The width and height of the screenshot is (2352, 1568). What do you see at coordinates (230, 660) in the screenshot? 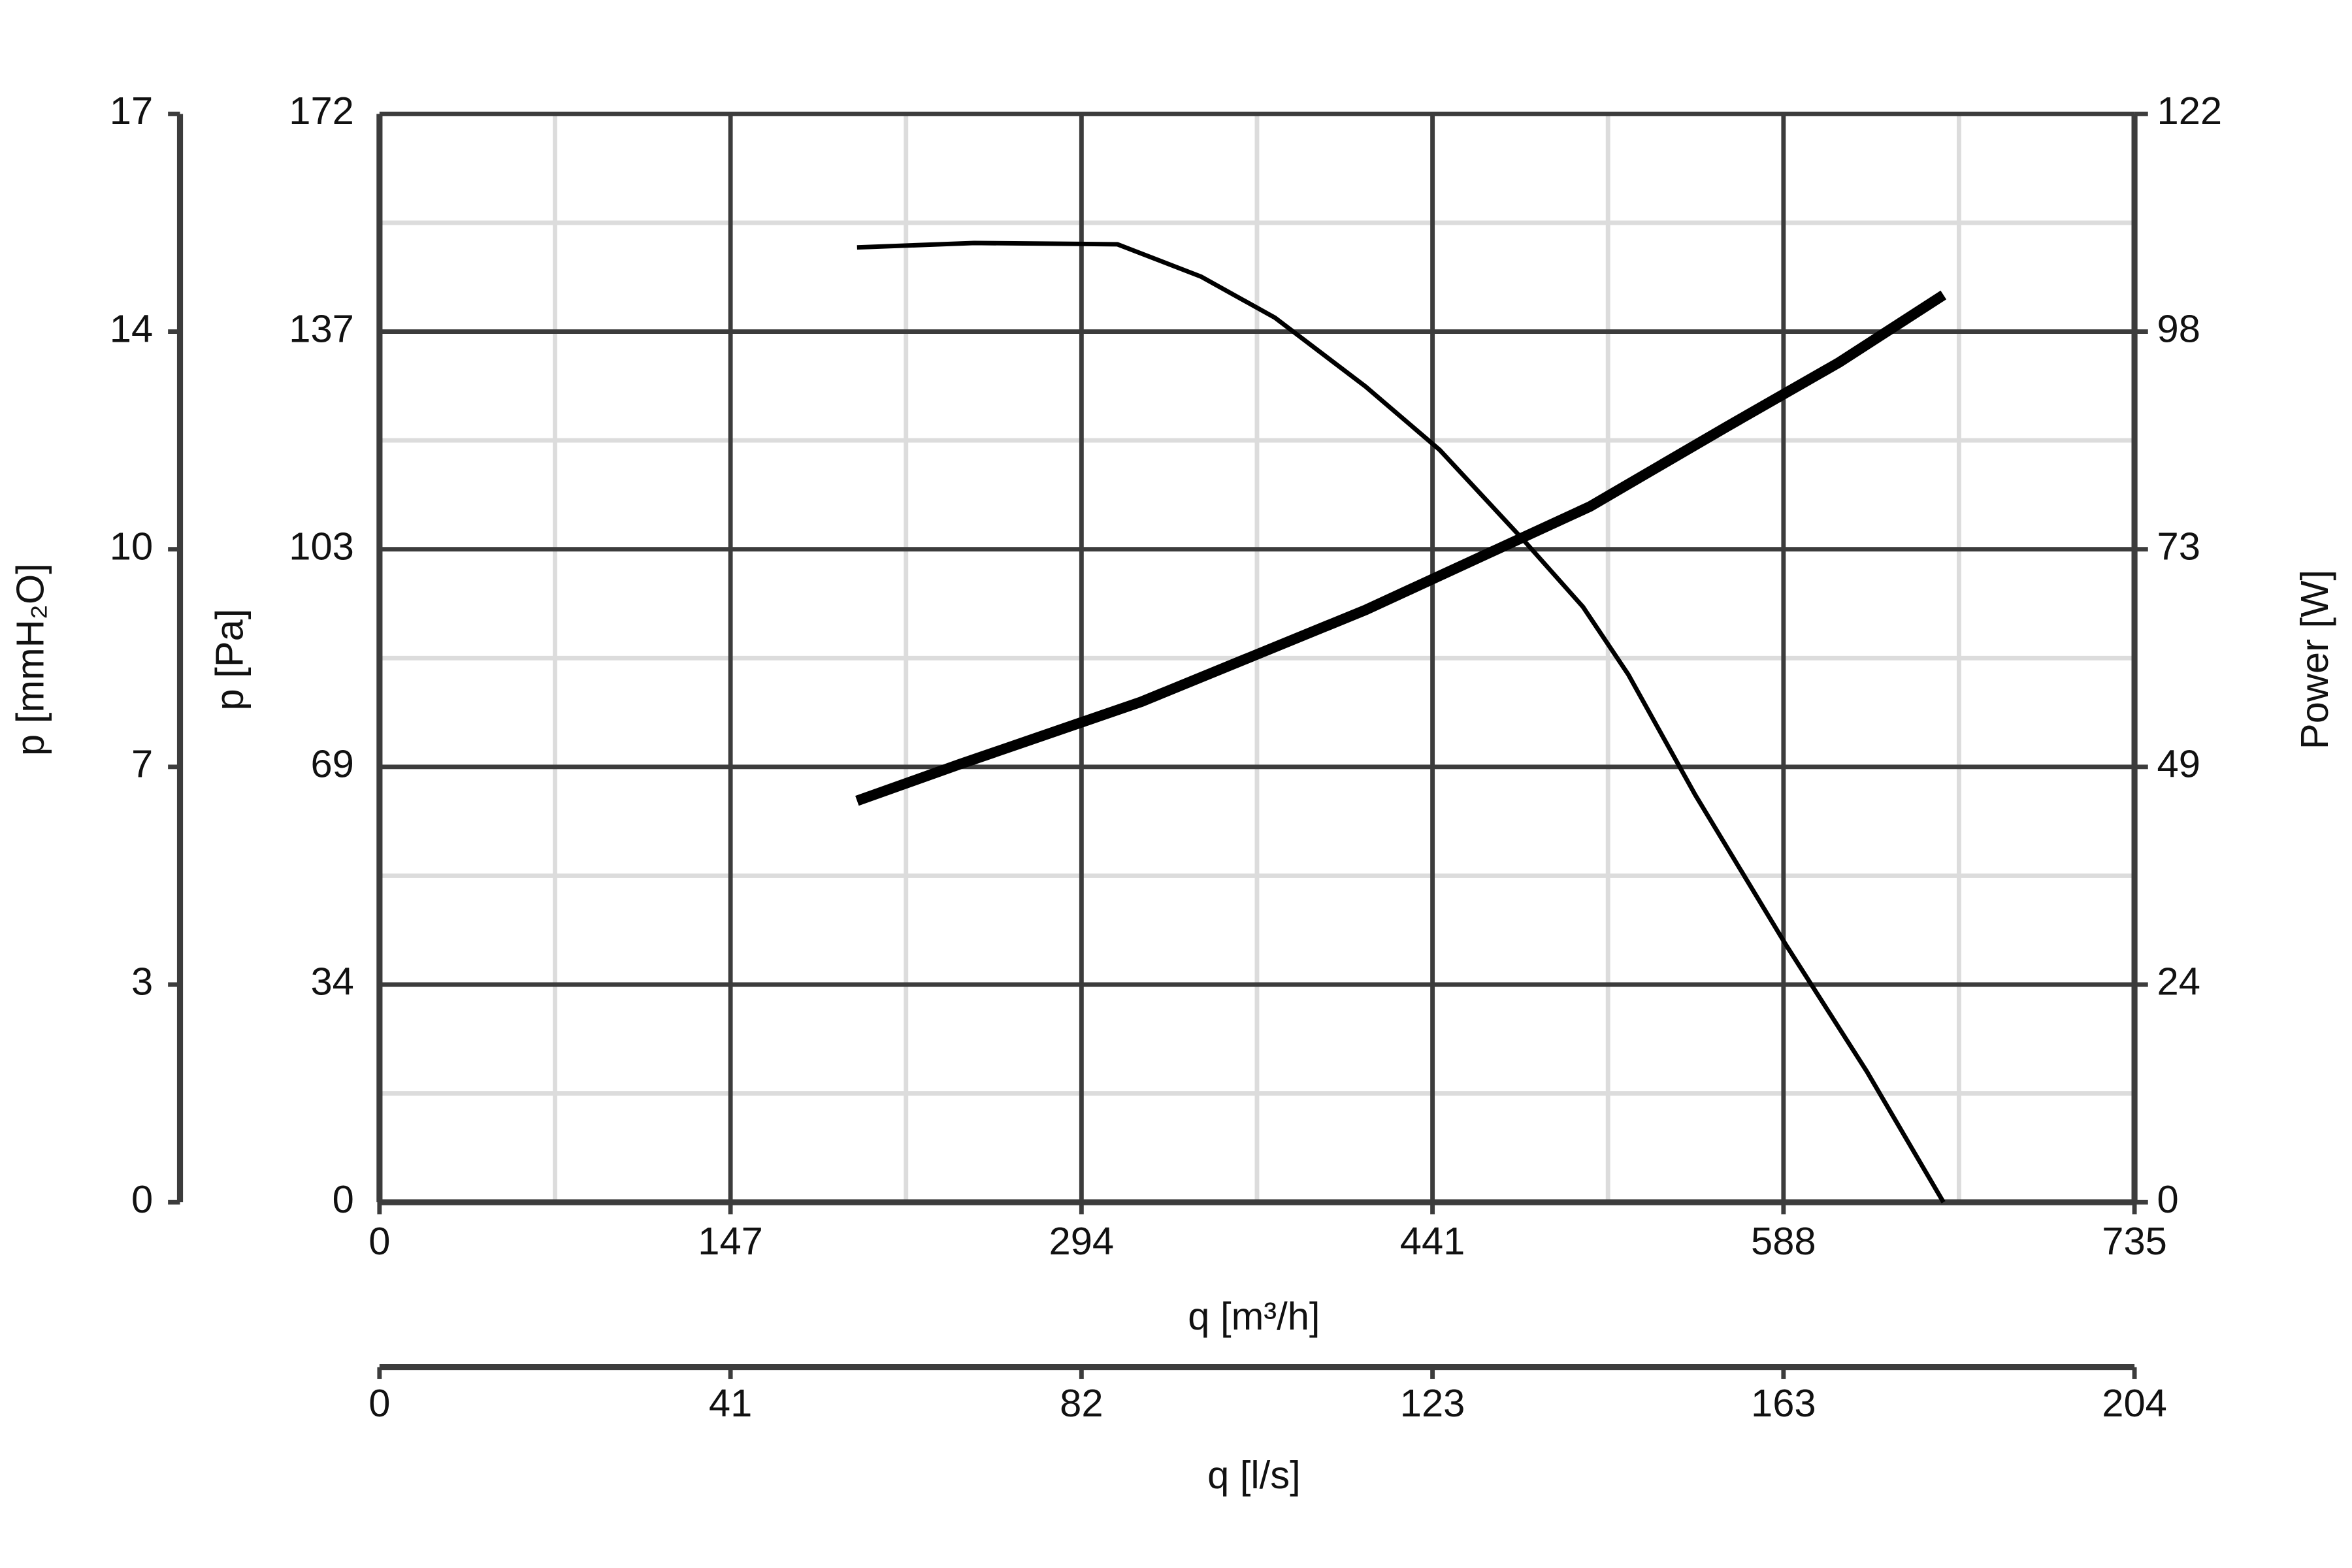
I see `y-axis-label: p [Pa]` at bounding box center [230, 660].